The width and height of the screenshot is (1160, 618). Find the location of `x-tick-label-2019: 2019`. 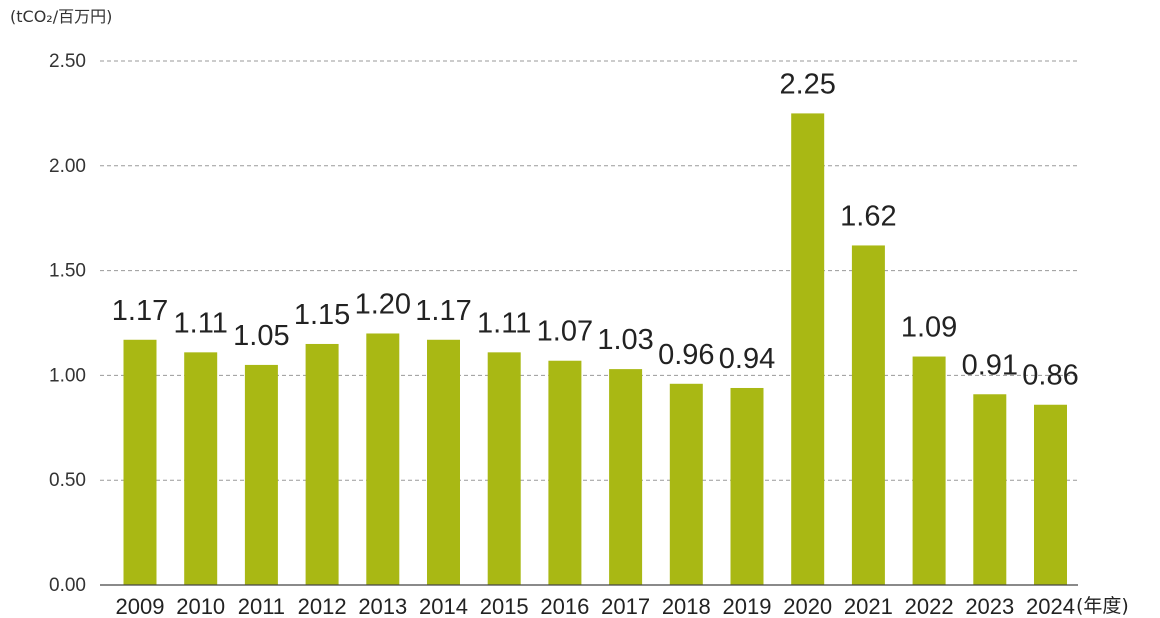

x-tick-label-2019: 2019 is located at coordinates (747, 606).